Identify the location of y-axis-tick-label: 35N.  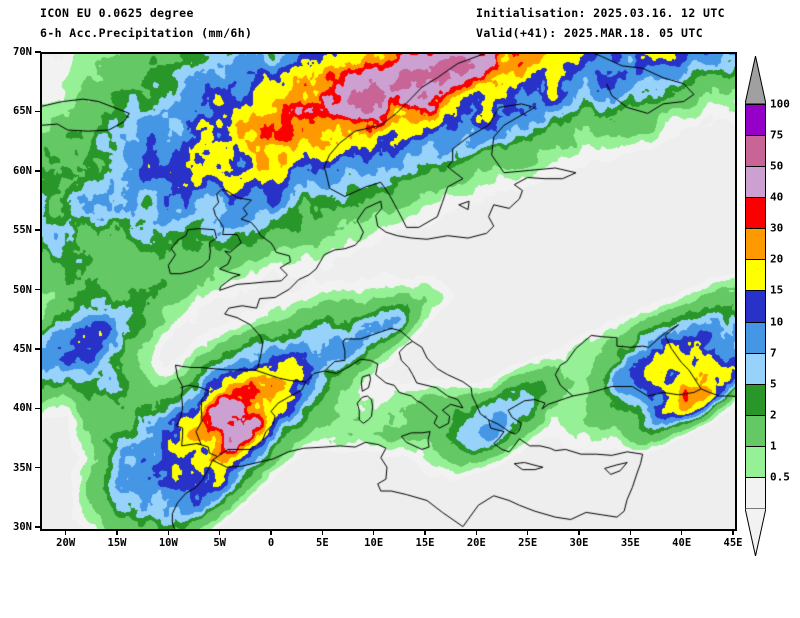
(22, 467).